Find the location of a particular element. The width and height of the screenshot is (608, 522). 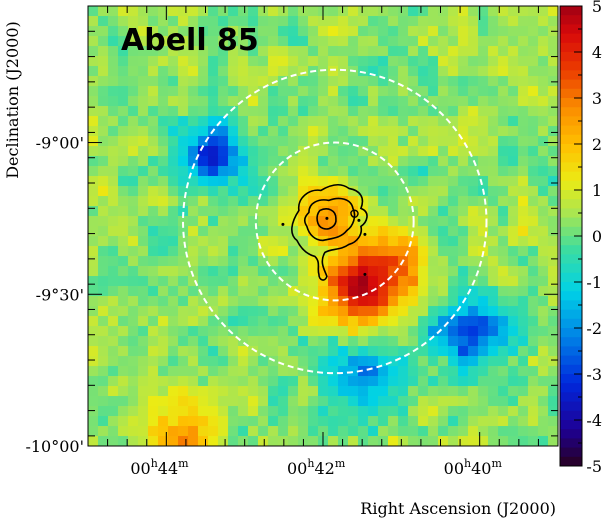

contour-dot is located at coordinates (283, 224).